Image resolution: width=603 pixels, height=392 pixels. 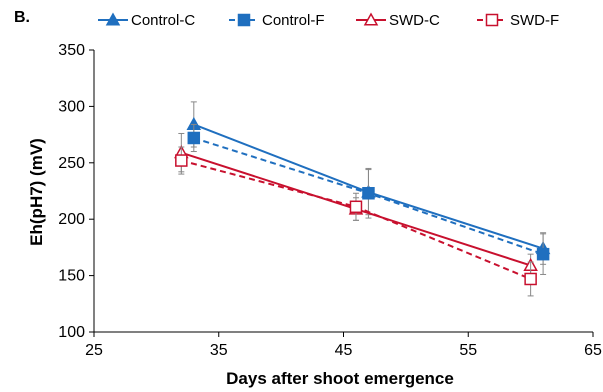 I want to click on y-tick-label: 200, so click(x=71, y=219).